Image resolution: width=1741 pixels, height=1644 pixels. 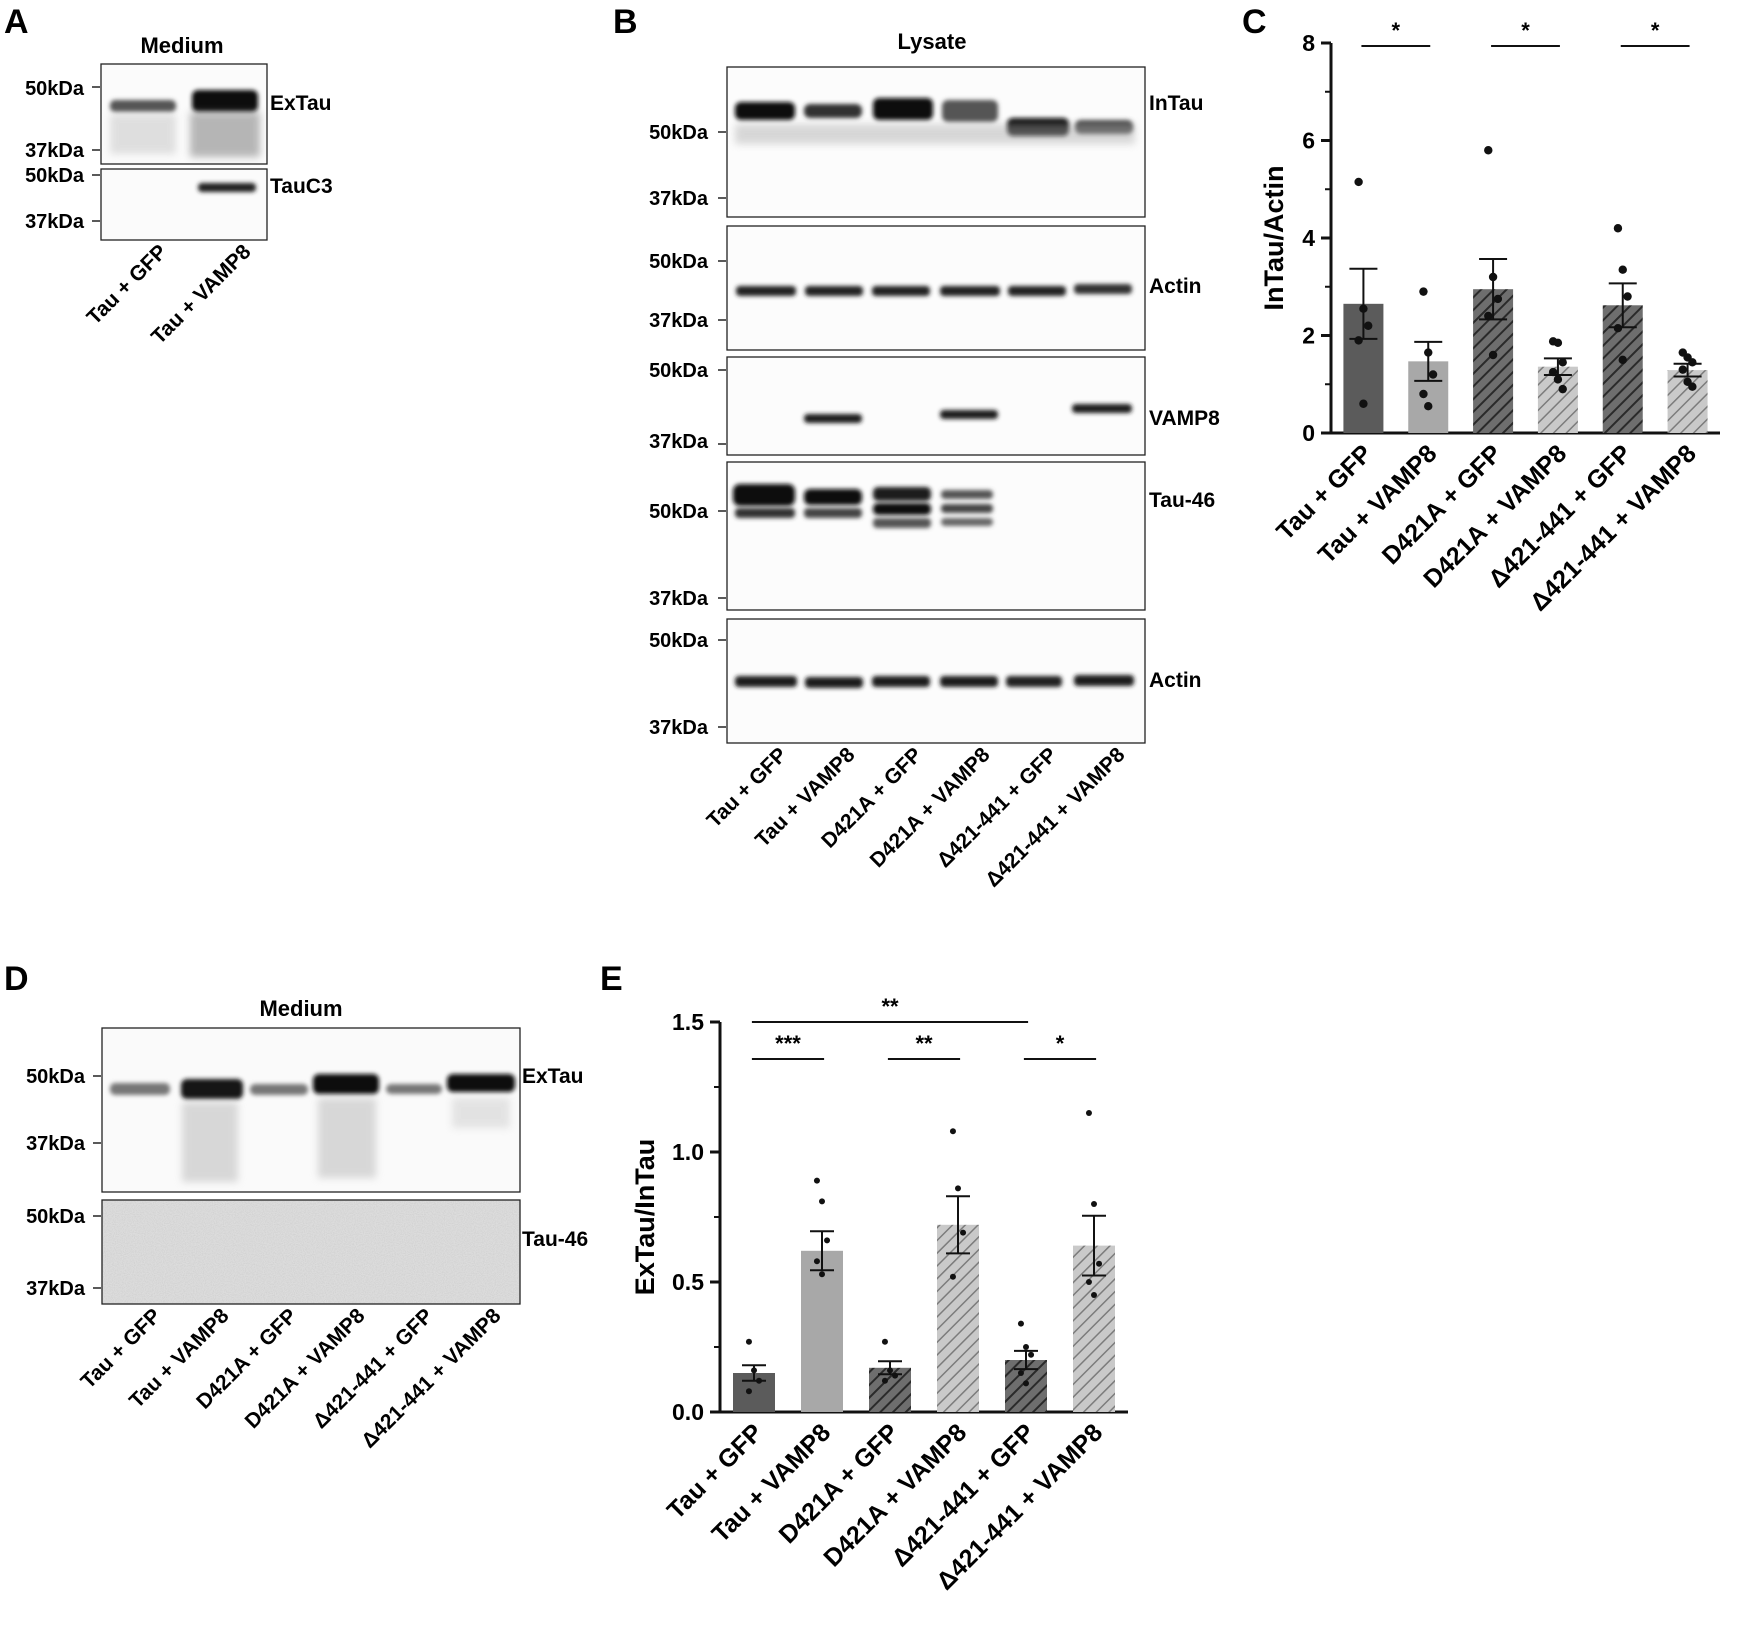 What do you see at coordinates (645, 1217) in the screenshot?
I see `y-axis-label: ExTau/InTau` at bounding box center [645, 1217].